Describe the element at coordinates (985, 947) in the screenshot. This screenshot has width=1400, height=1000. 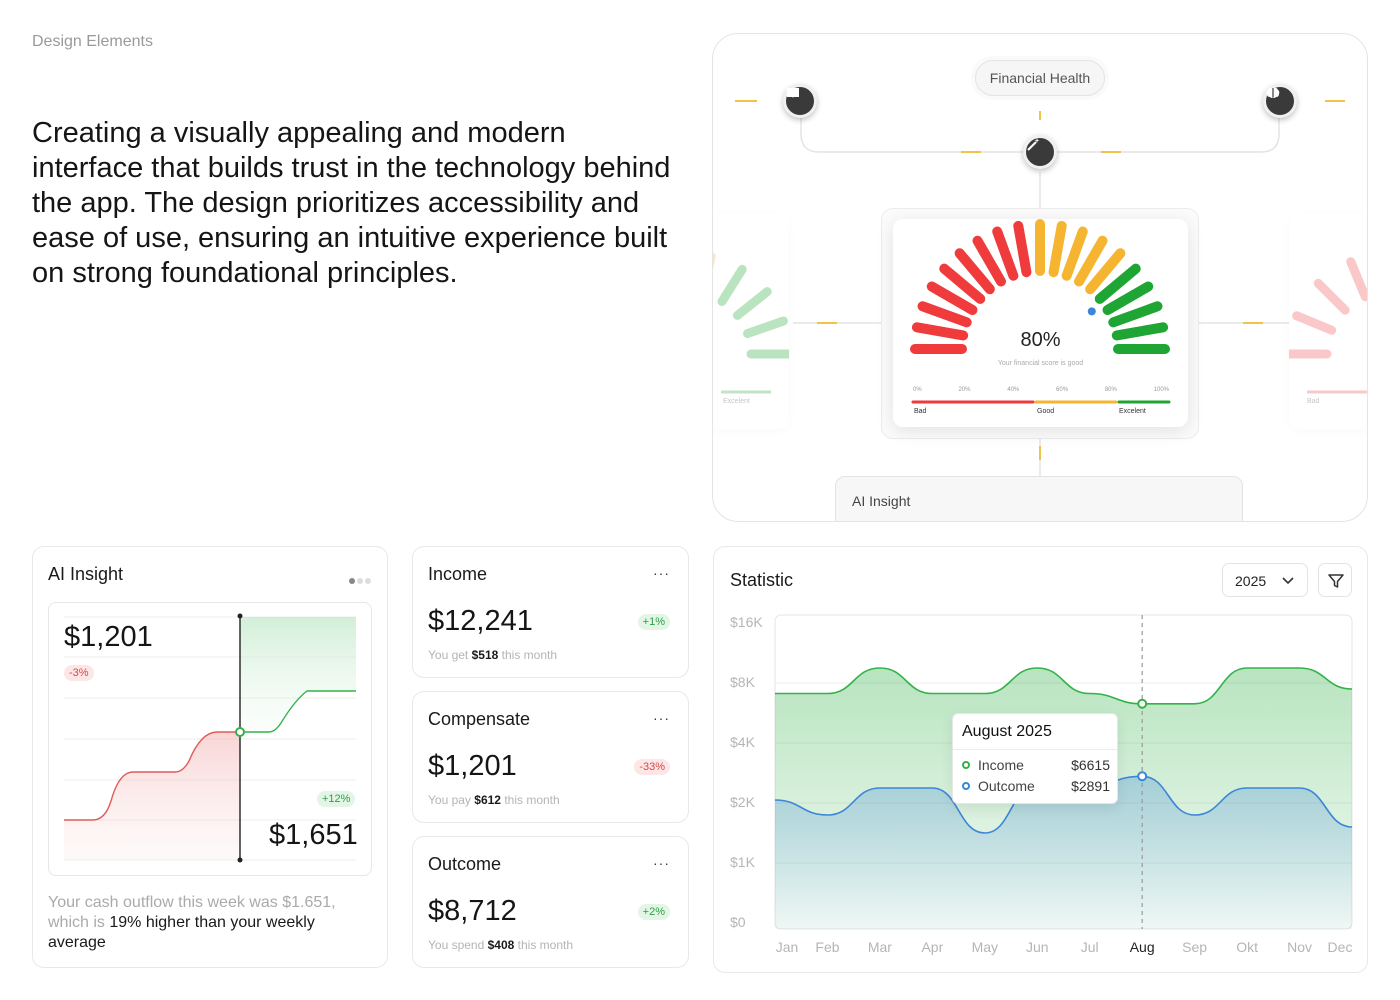
I see `x-tick-label: May` at that location.